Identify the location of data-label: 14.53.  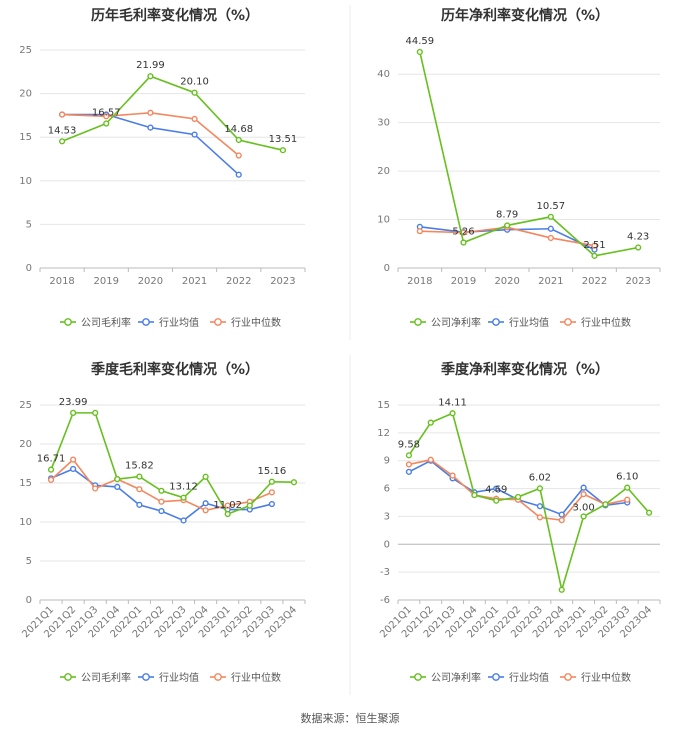
(62, 130).